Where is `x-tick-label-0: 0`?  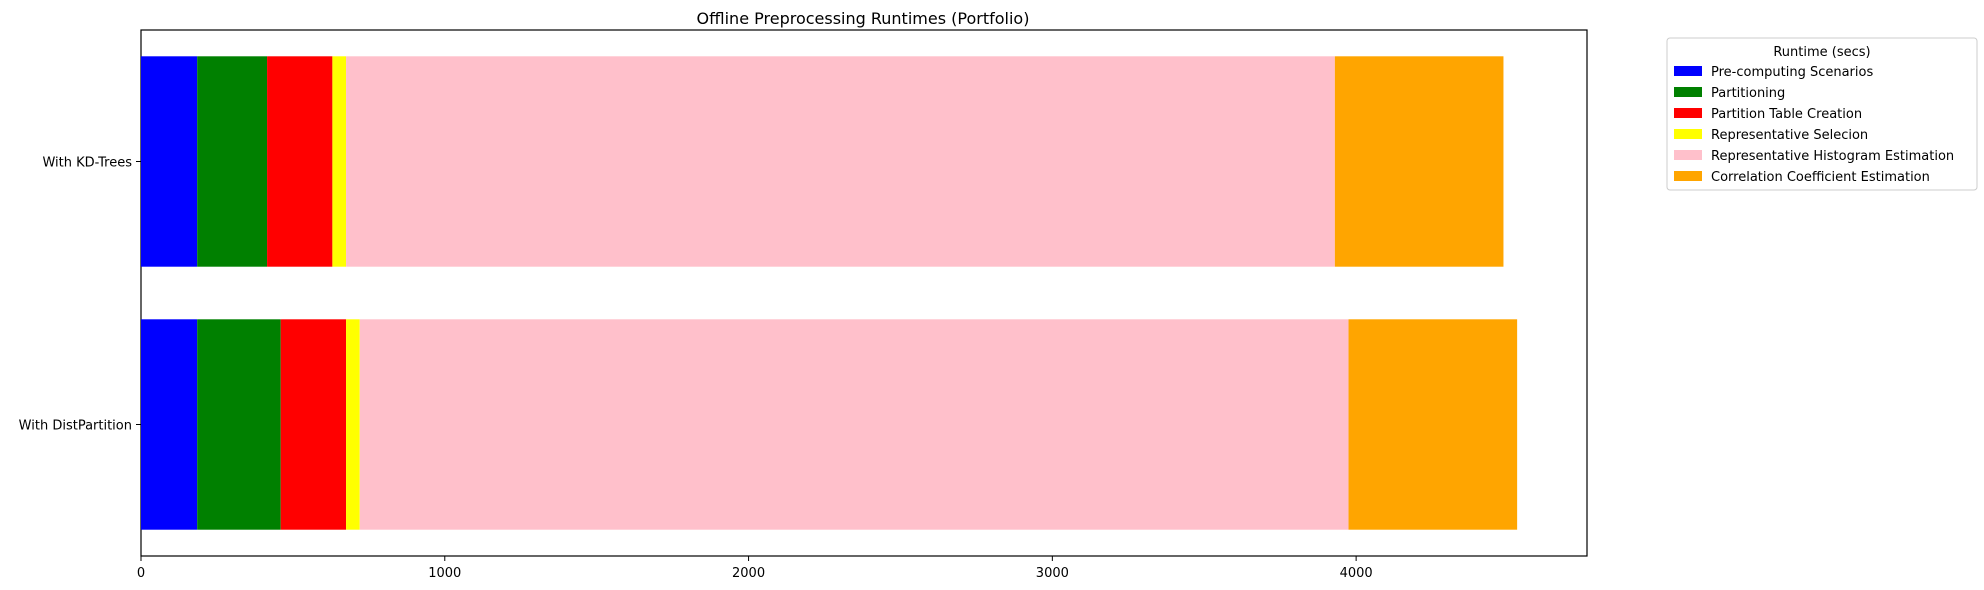 x-tick-label-0: 0 is located at coordinates (141, 573).